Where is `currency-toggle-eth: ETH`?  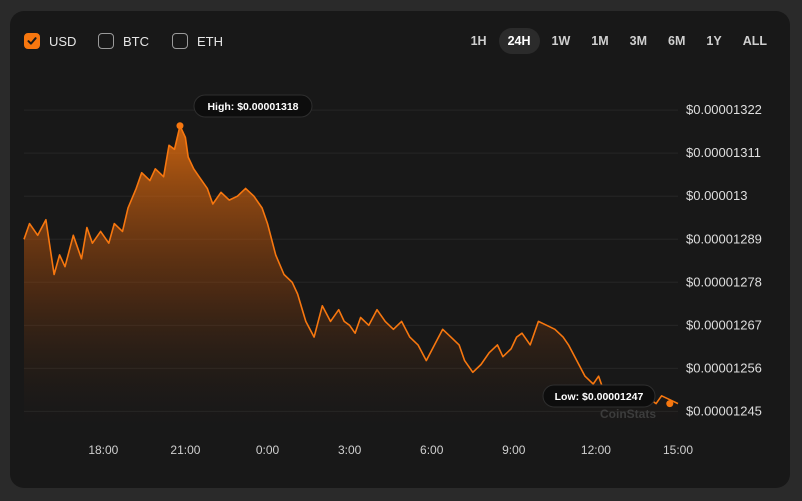
currency-toggle-eth: ETH is located at coordinates (197, 41).